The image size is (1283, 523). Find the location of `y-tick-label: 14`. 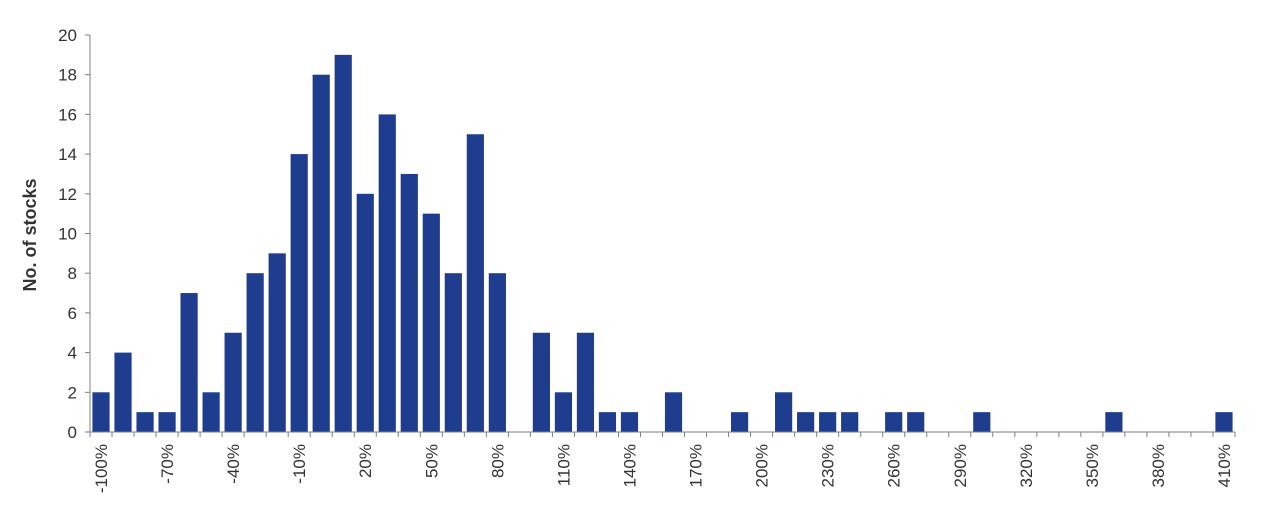

y-tick-label: 14 is located at coordinates (67, 154).